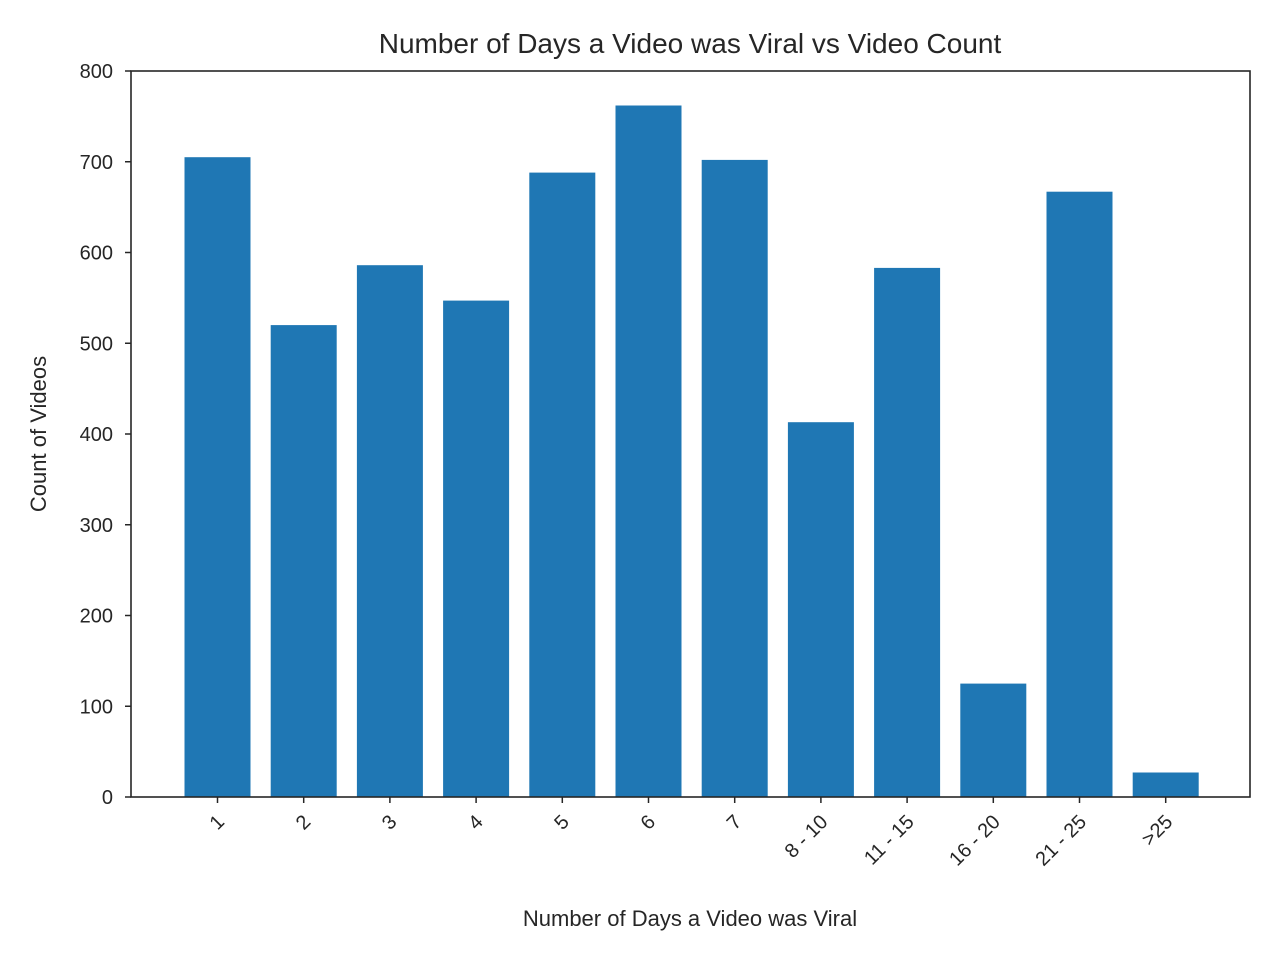  I want to click on x-axis-label: Number of Days a Video was Viral, so click(690, 918).